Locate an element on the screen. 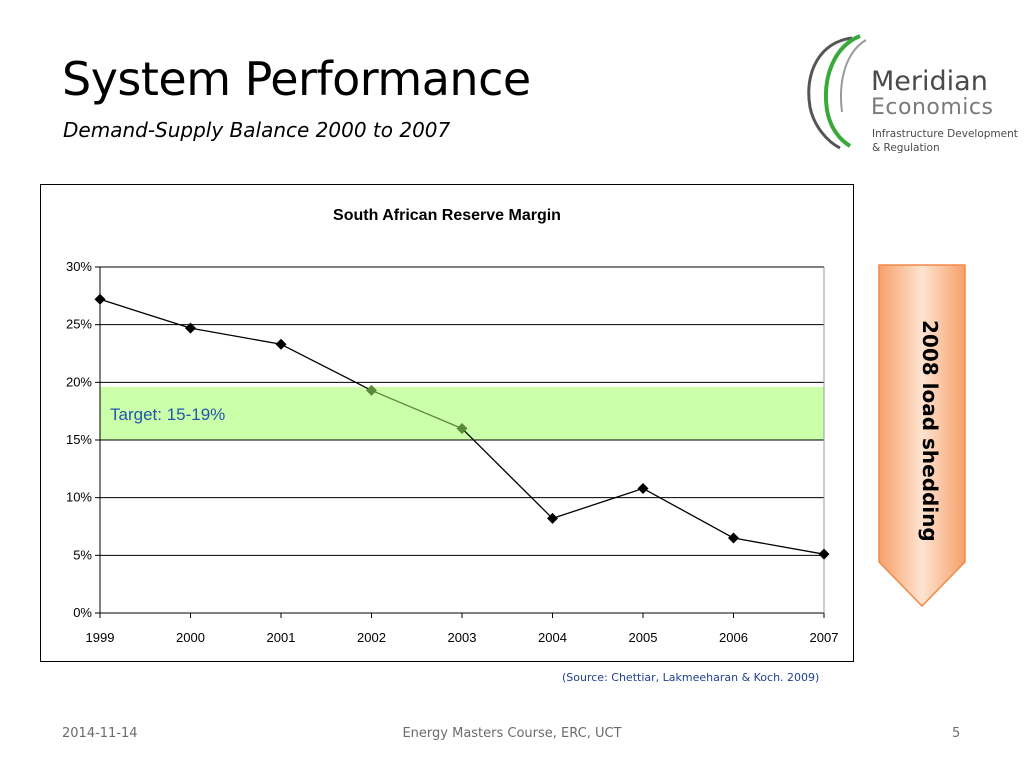  x-tick-label: 2002 is located at coordinates (371, 637).